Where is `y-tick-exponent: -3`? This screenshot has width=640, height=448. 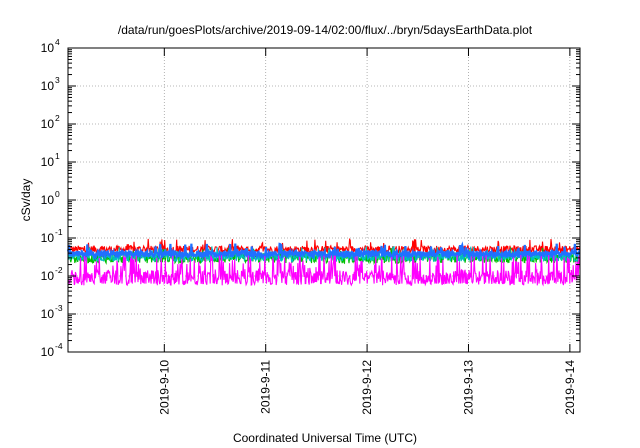
y-tick-exponent: -3 is located at coordinates (59, 308).